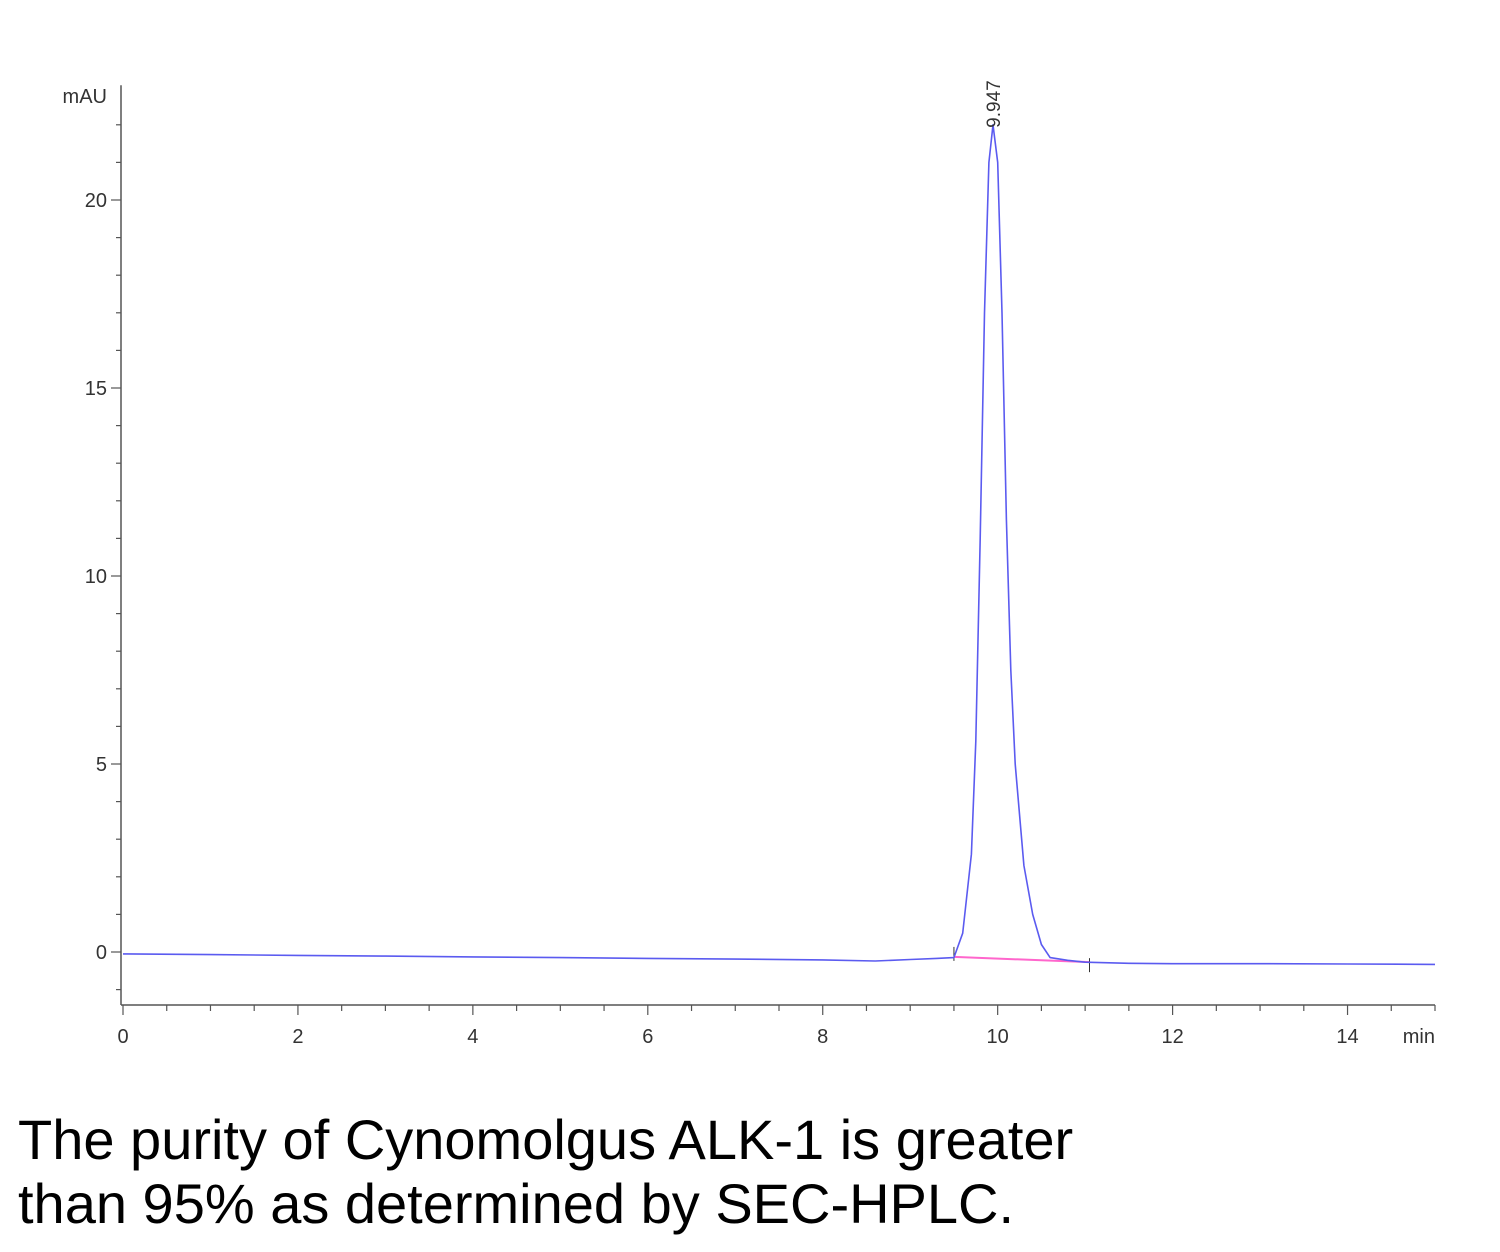  What do you see at coordinates (1347, 1037) in the screenshot?
I see `x-tick-label: 14` at bounding box center [1347, 1037].